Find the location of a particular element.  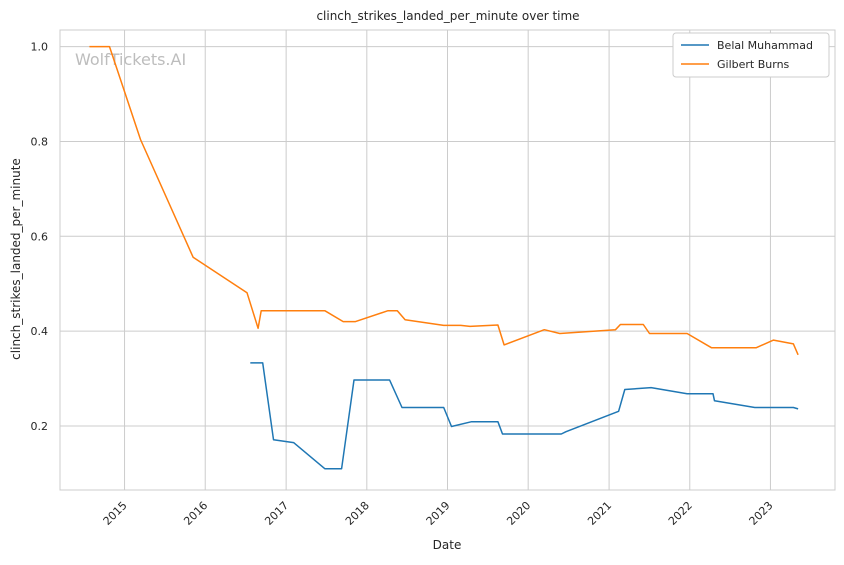

y-tick-label: 0.4 is located at coordinates (40, 331).